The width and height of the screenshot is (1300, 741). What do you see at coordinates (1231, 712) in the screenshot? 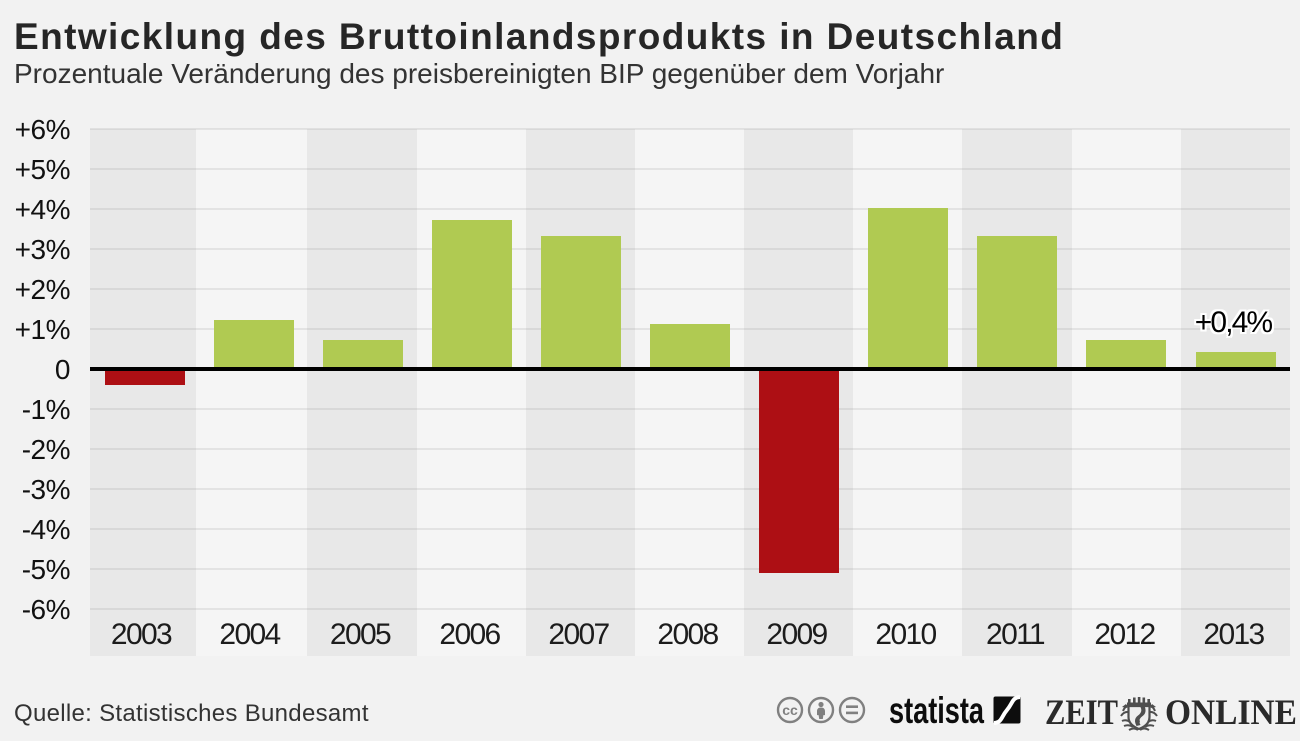
I see `svg-text: ONLINE` at bounding box center [1231, 712].